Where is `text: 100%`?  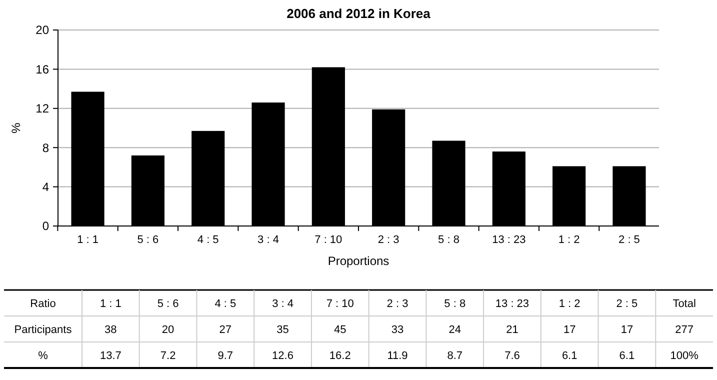
text: 100% is located at coordinates (684, 356).